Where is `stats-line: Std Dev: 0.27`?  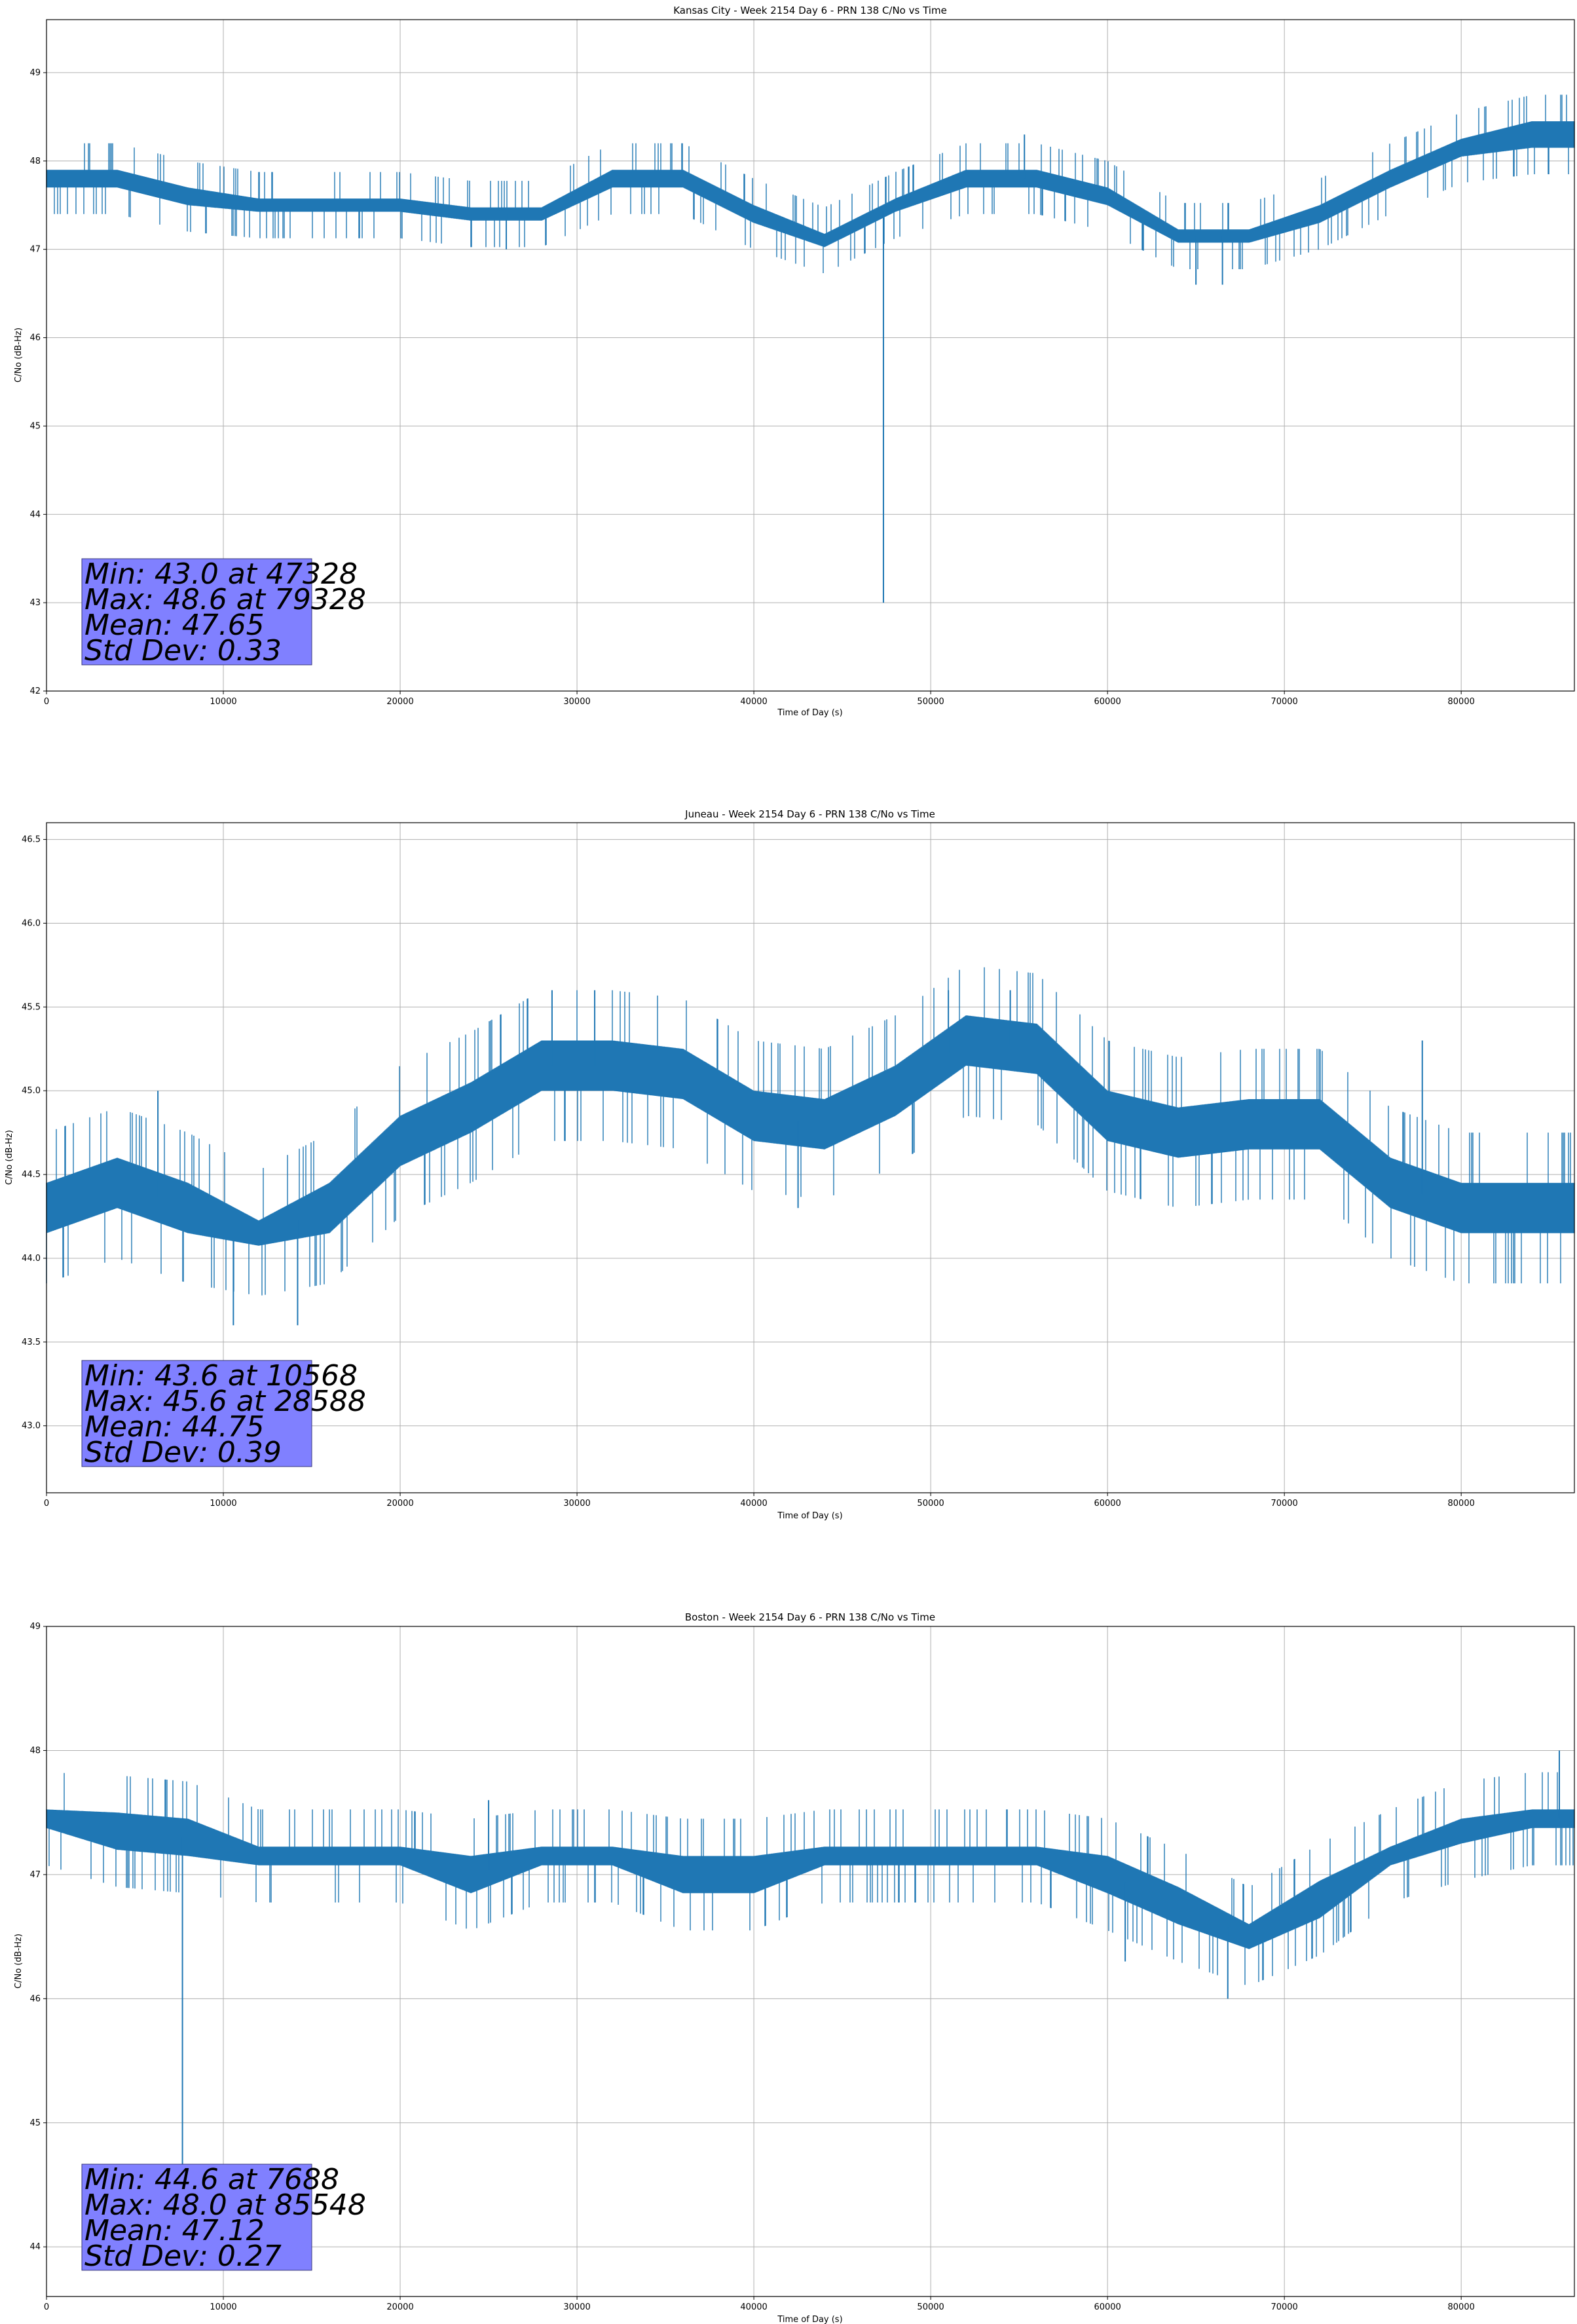 stats-line: Std Dev: 0.27 is located at coordinates (183, 2256).